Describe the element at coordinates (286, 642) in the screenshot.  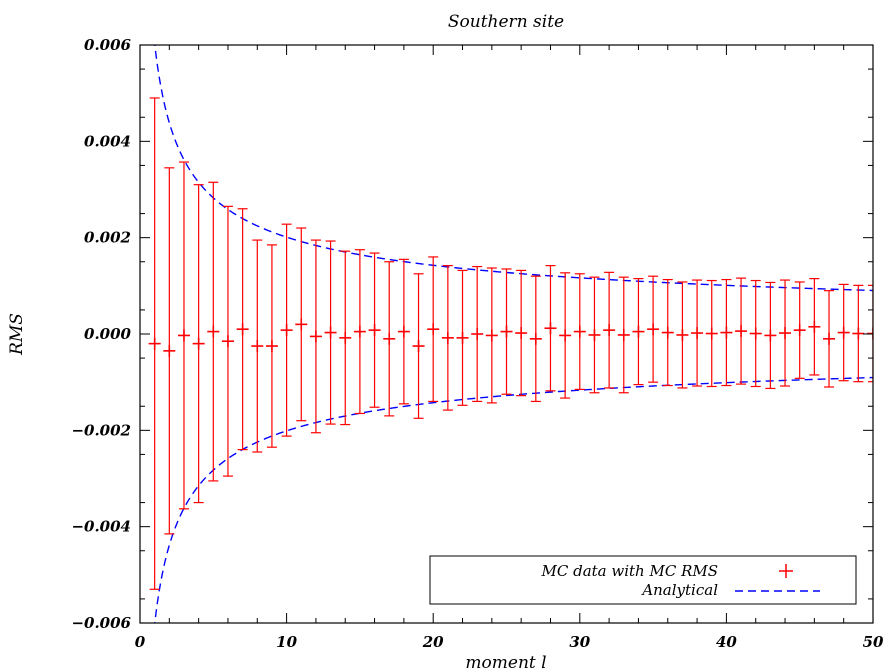
I see `x-tick-label: 10` at that location.